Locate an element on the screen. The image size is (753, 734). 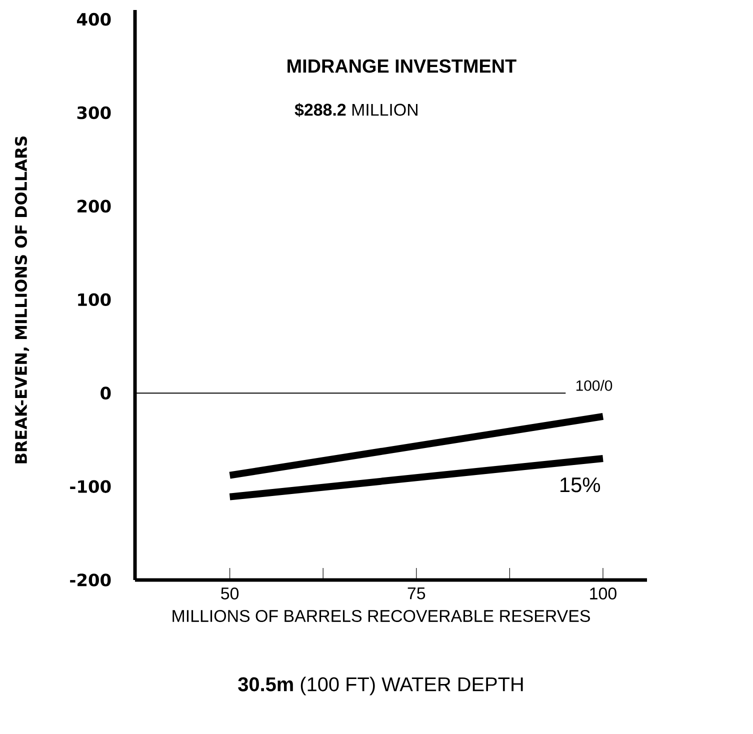
y-axis-title: BREAK-EVEN, MILLIONS OF DOLLARS is located at coordinates (22, 300).